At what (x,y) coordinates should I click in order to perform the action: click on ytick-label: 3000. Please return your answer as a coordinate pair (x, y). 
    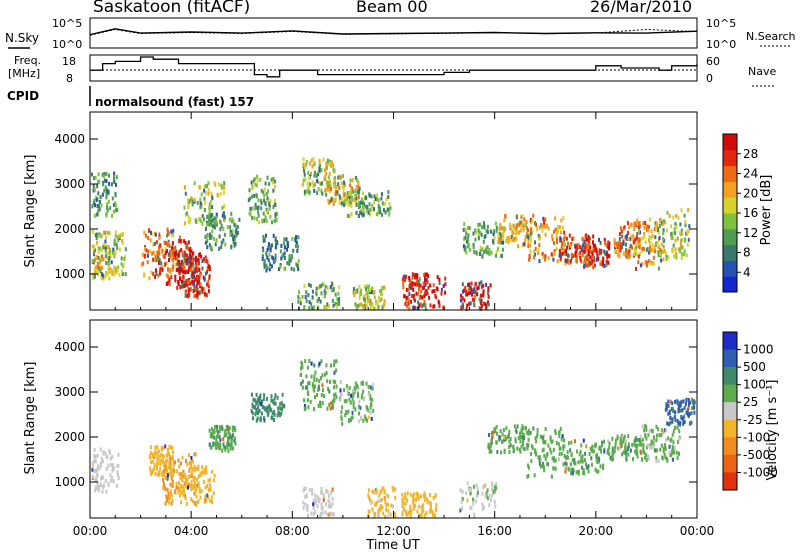
    Looking at the image, I should click on (69, 184).